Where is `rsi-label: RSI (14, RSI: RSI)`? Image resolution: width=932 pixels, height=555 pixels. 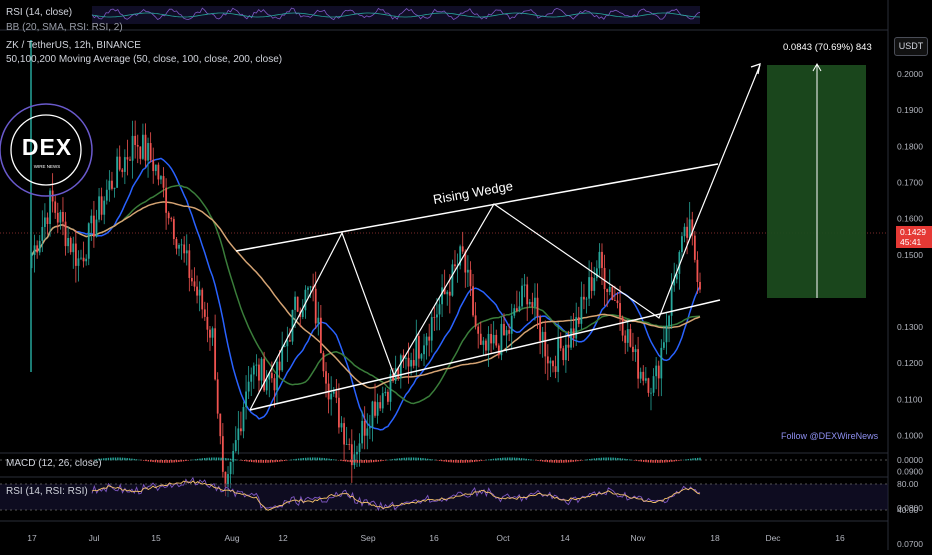
rsi-label: RSI (14, RSI: RSI) is located at coordinates (47, 491).